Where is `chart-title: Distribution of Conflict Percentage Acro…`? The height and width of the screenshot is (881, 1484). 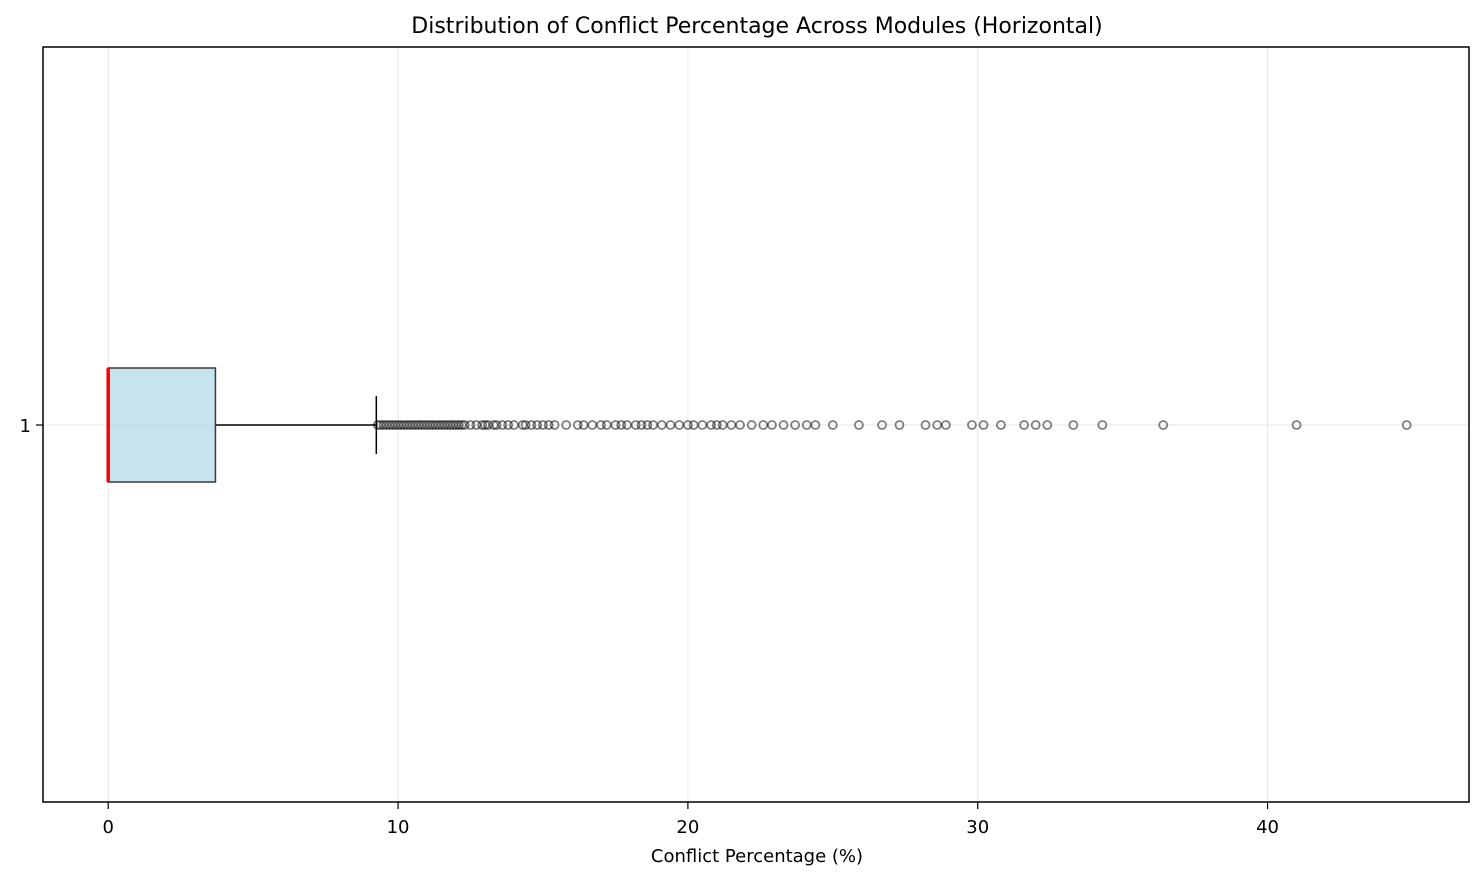
chart-title: Distribution of Conflict Percentage Acro… is located at coordinates (756, 26).